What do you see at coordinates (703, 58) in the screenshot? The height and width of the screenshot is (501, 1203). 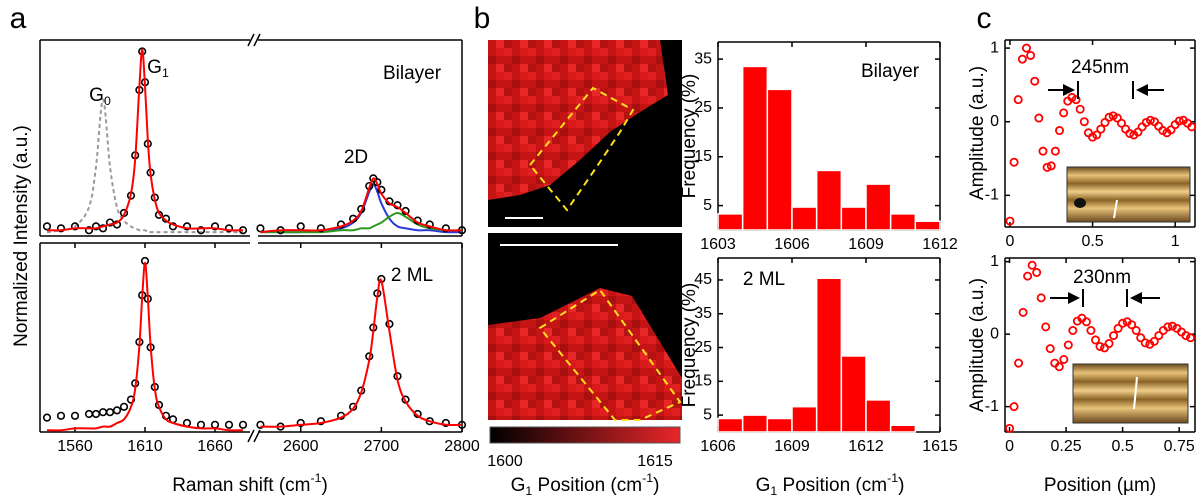 I see `y-tick-label: 35` at bounding box center [703, 58].